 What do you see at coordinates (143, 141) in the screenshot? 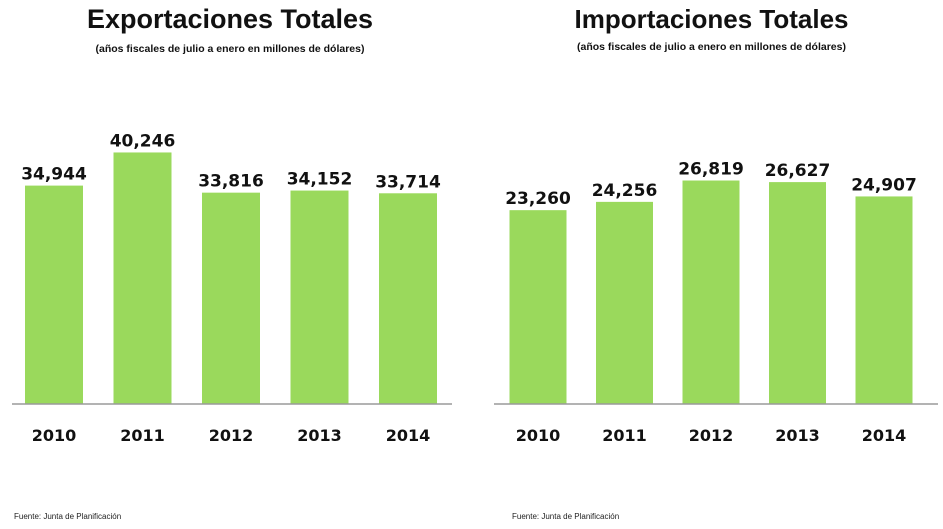
I see `data-label-2011: 40,246` at bounding box center [143, 141].